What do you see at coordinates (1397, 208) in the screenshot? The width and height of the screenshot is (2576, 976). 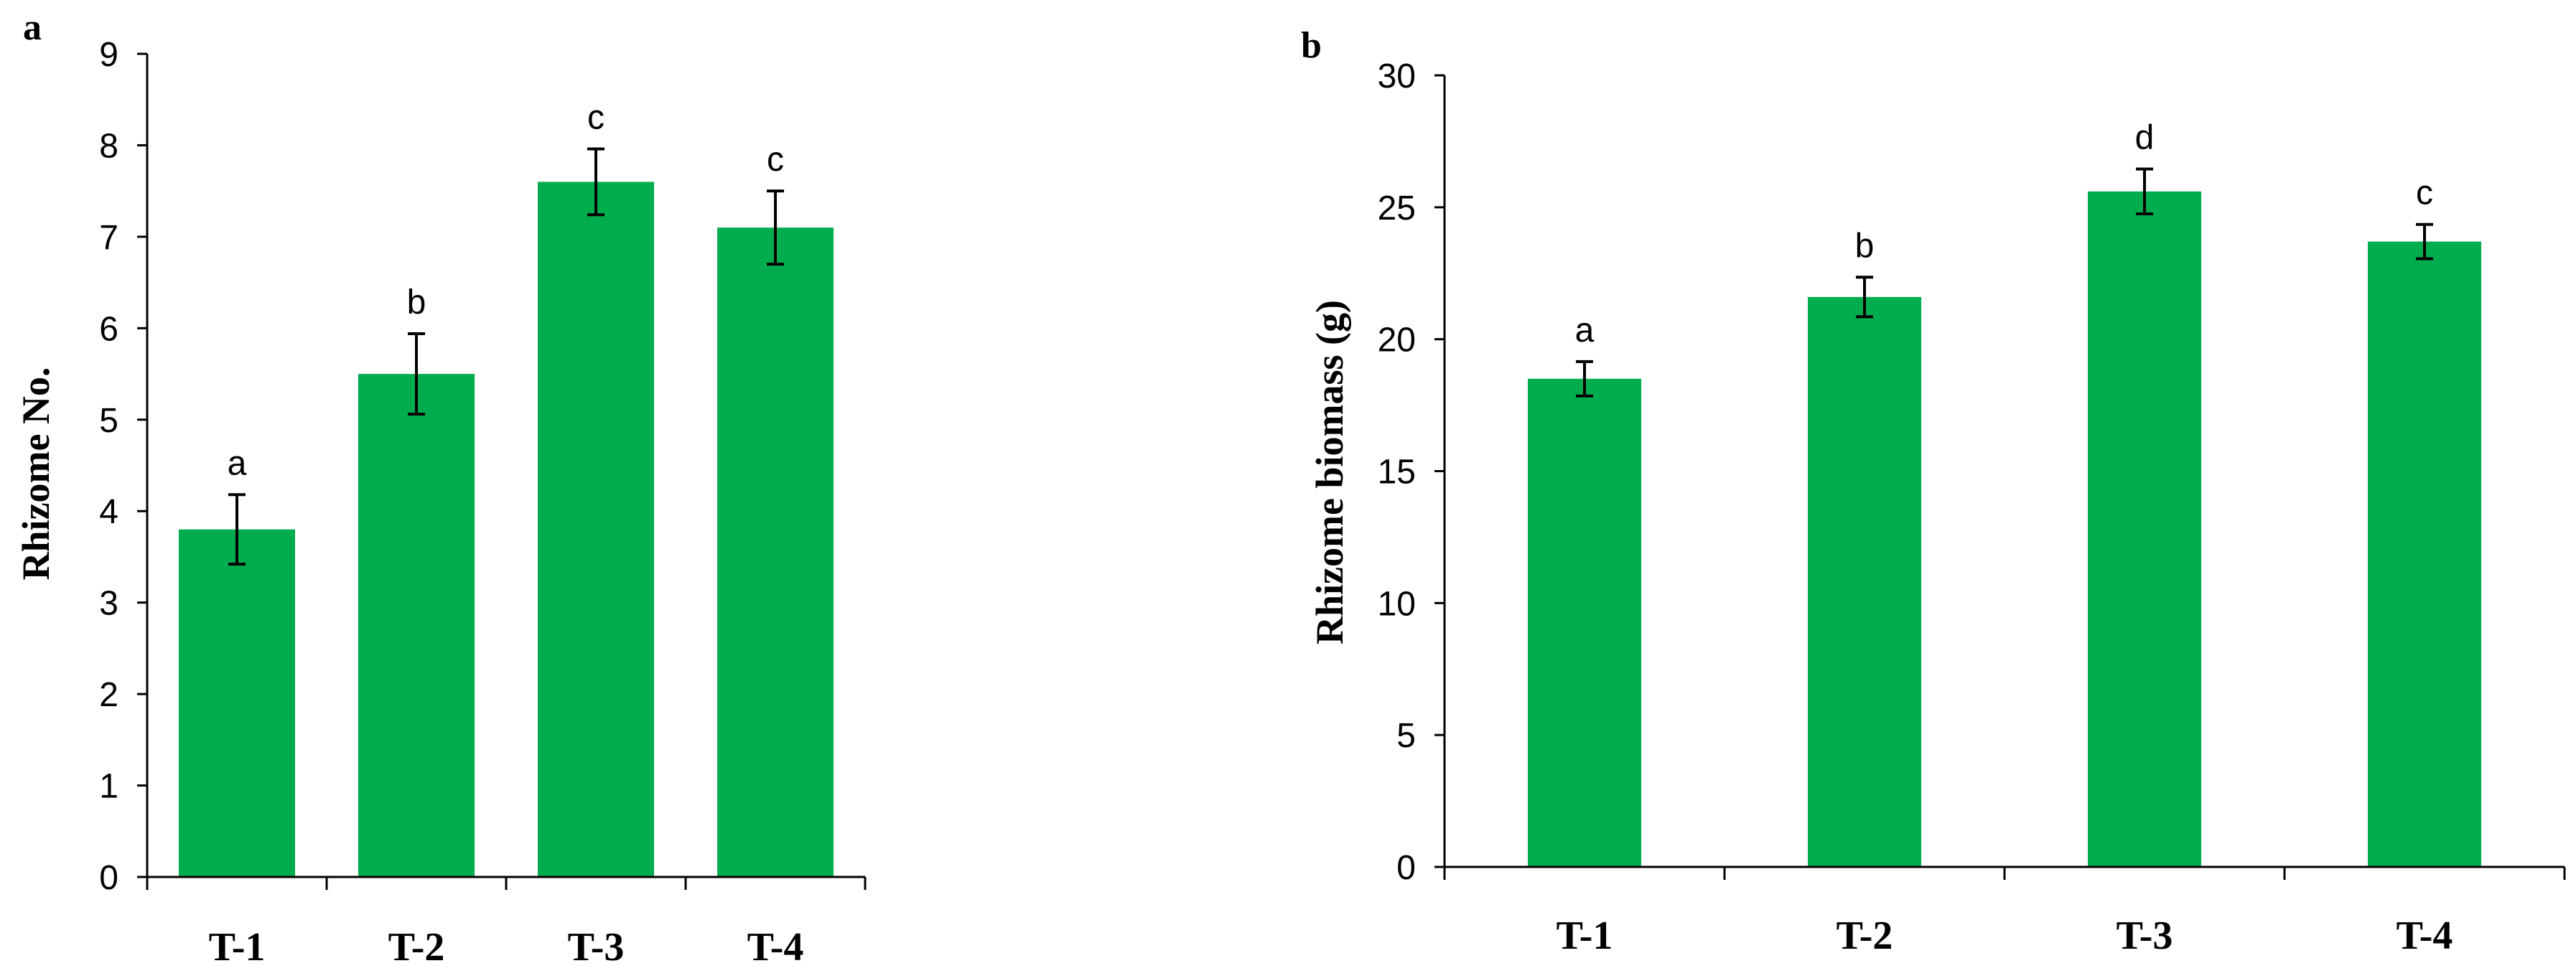 I see `y-tick-label: 25` at bounding box center [1397, 208].